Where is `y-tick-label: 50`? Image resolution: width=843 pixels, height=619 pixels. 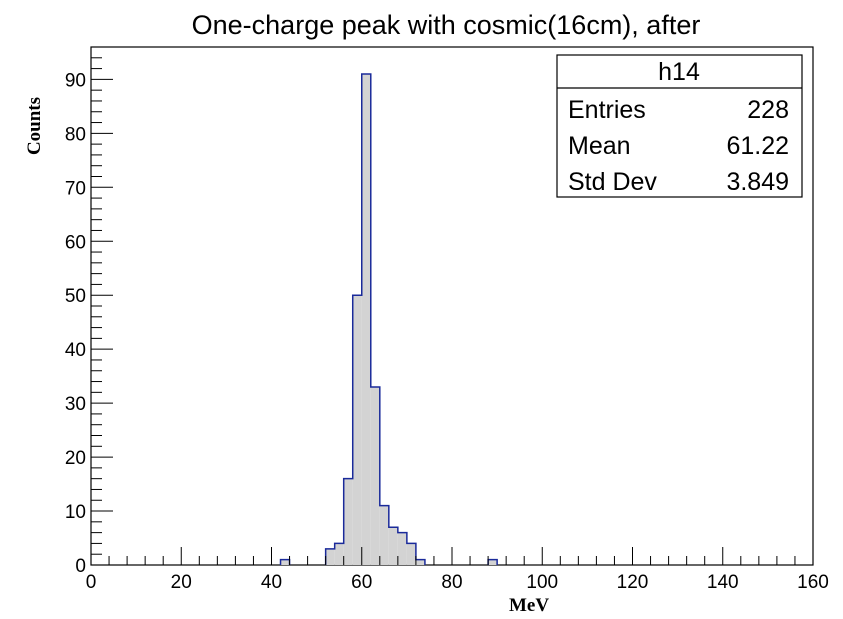 y-tick-label: 50 is located at coordinates (75, 296).